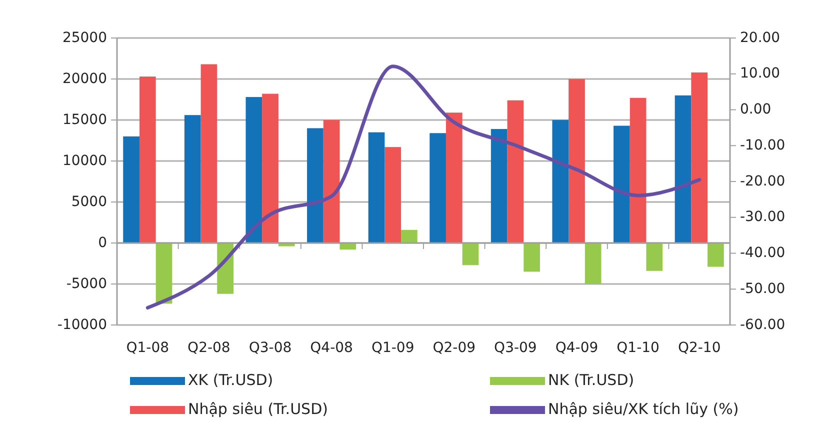  Describe the element at coordinates (756, 110) in the screenshot. I see `y2-tick-label: 0.00` at that location.